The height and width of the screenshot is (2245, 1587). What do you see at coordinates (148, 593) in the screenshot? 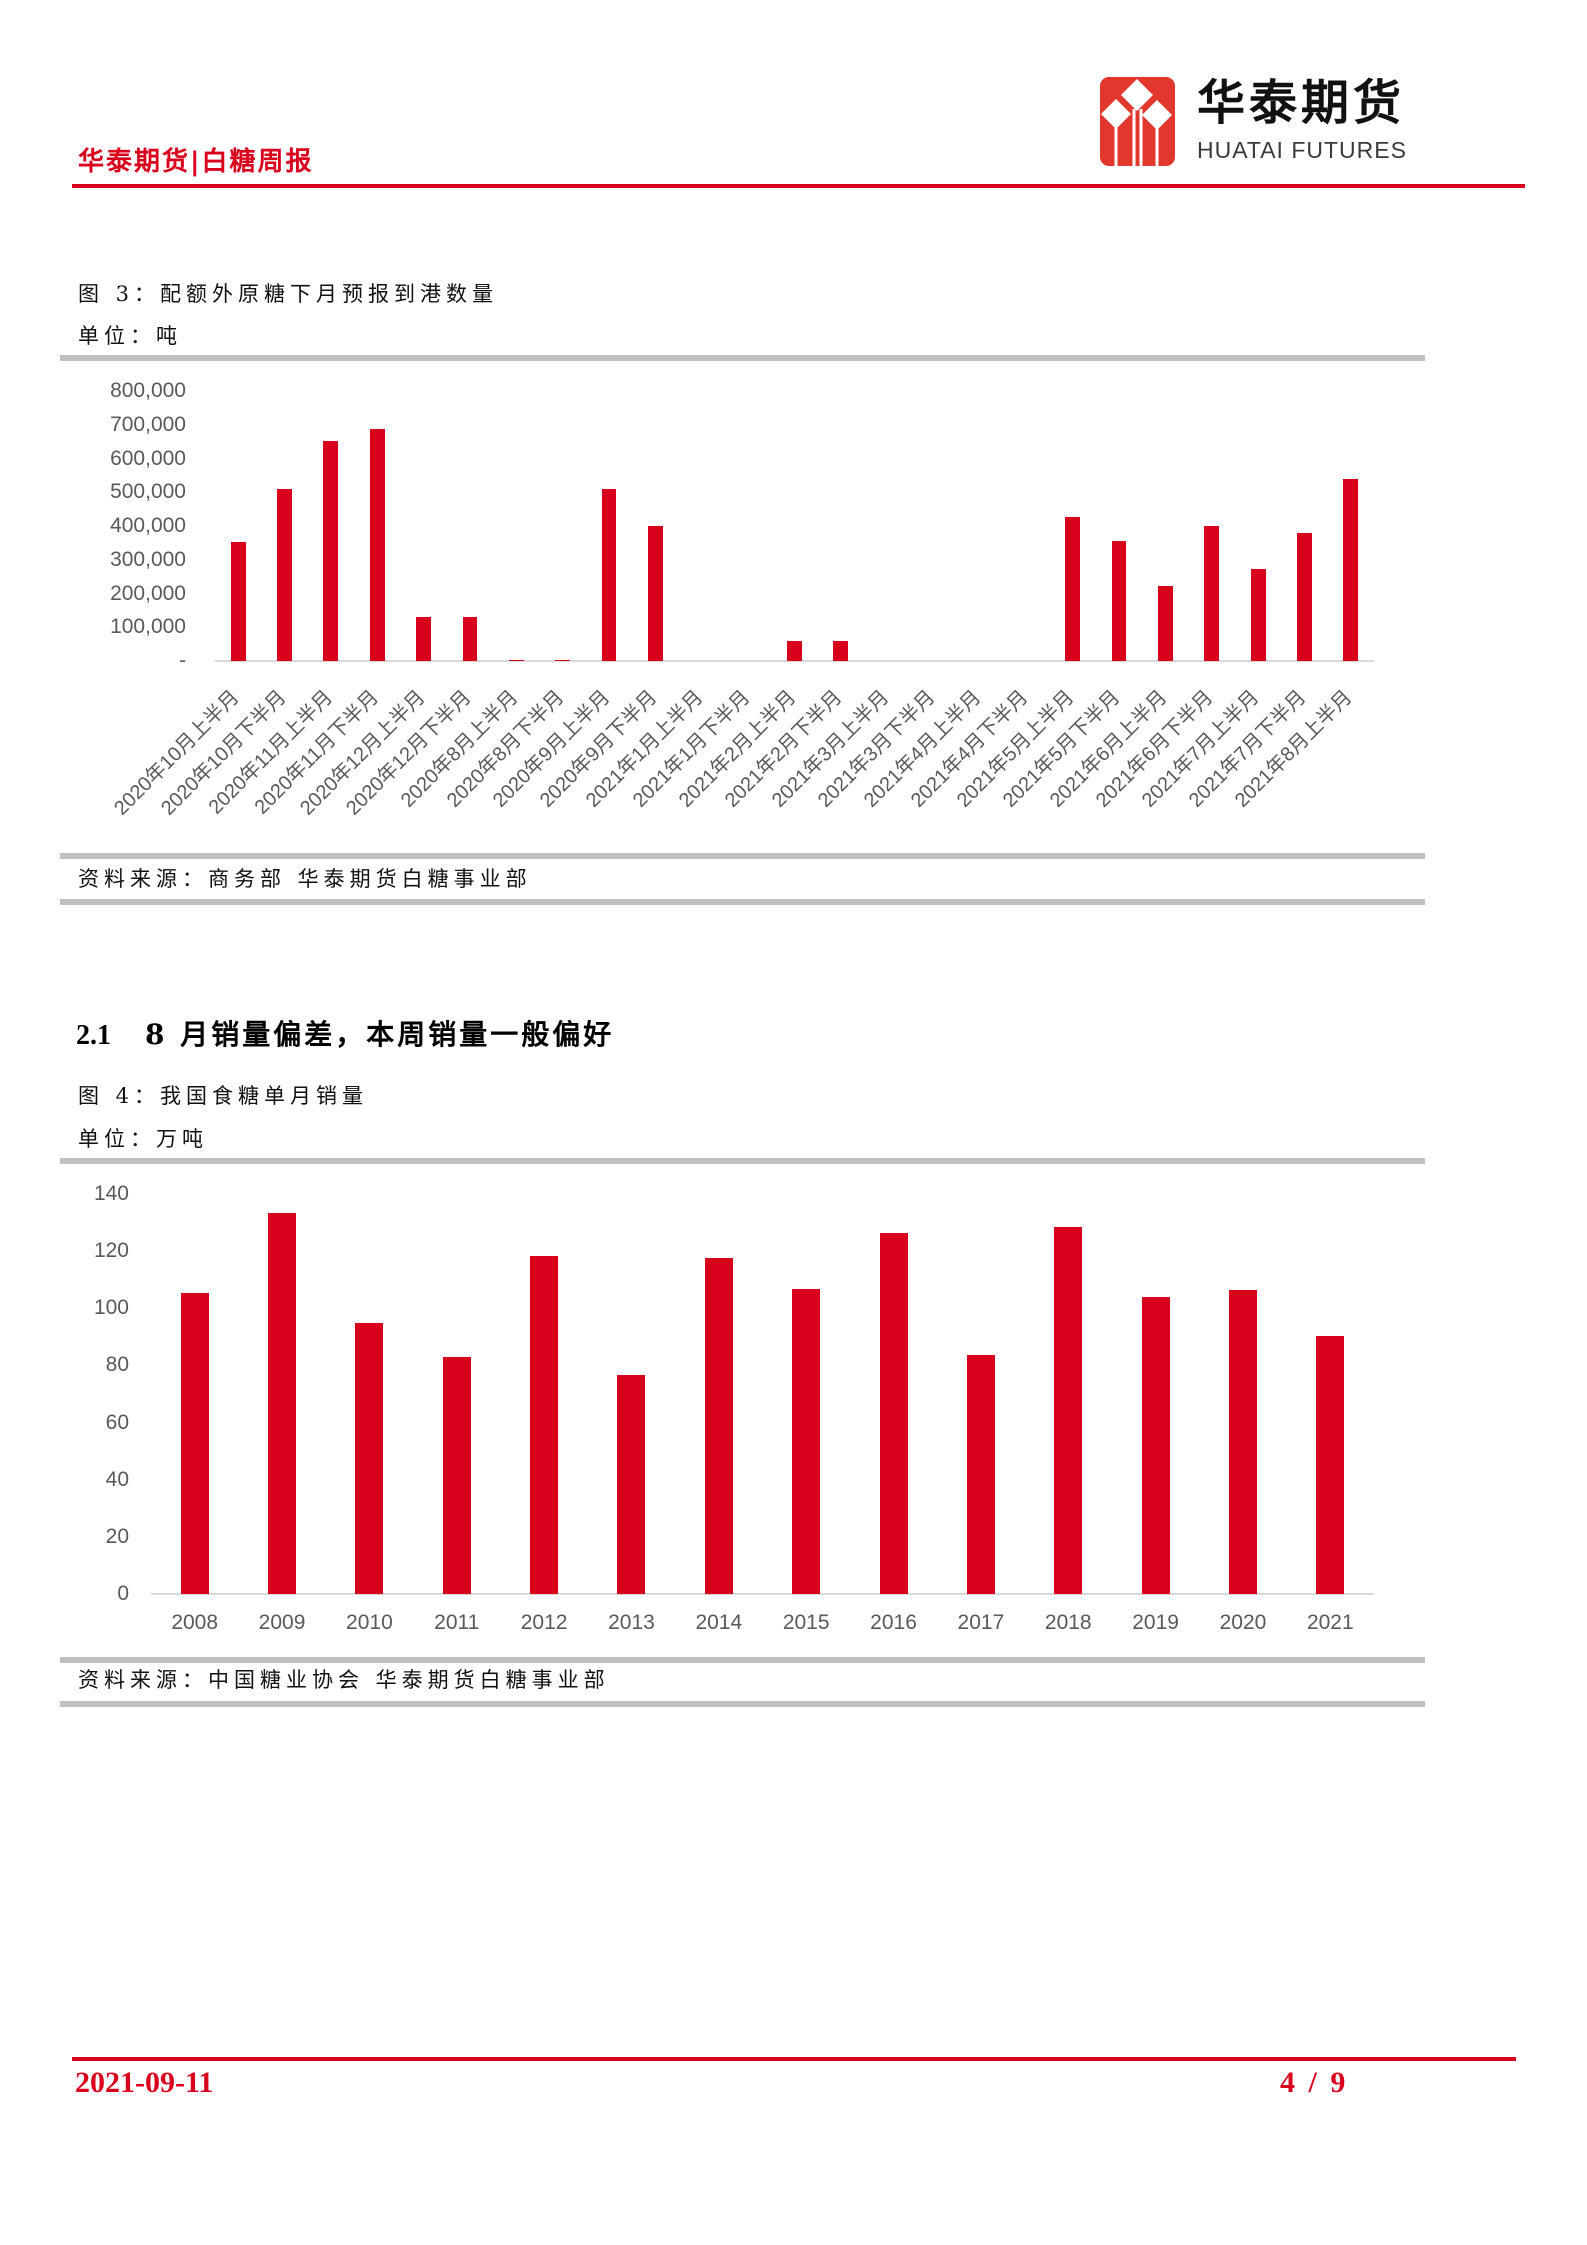
I see `y-axis-tick-label: 200,000` at bounding box center [148, 593].